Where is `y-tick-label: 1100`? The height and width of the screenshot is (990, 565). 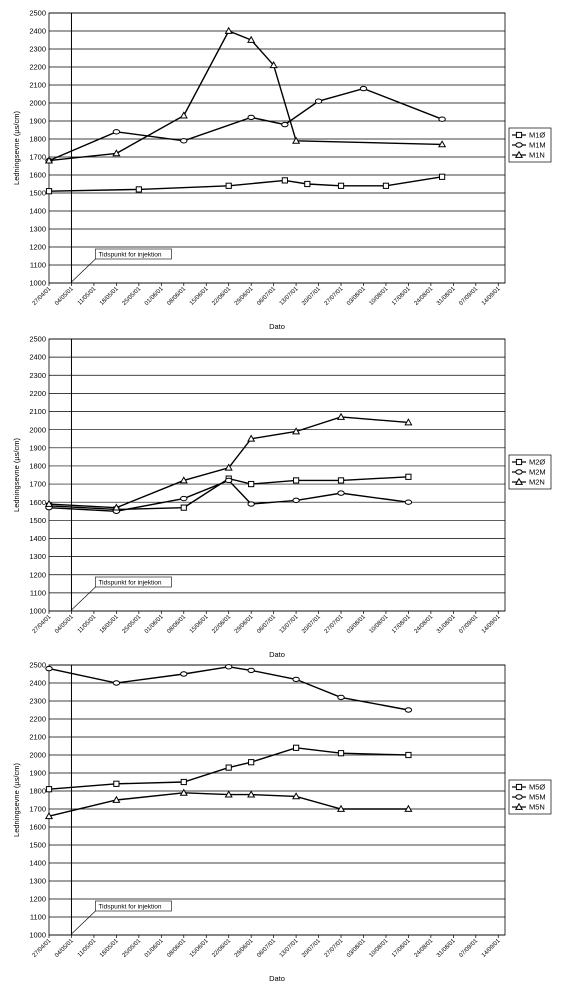
y-tick-label: 1100 is located at coordinates (38, 917).